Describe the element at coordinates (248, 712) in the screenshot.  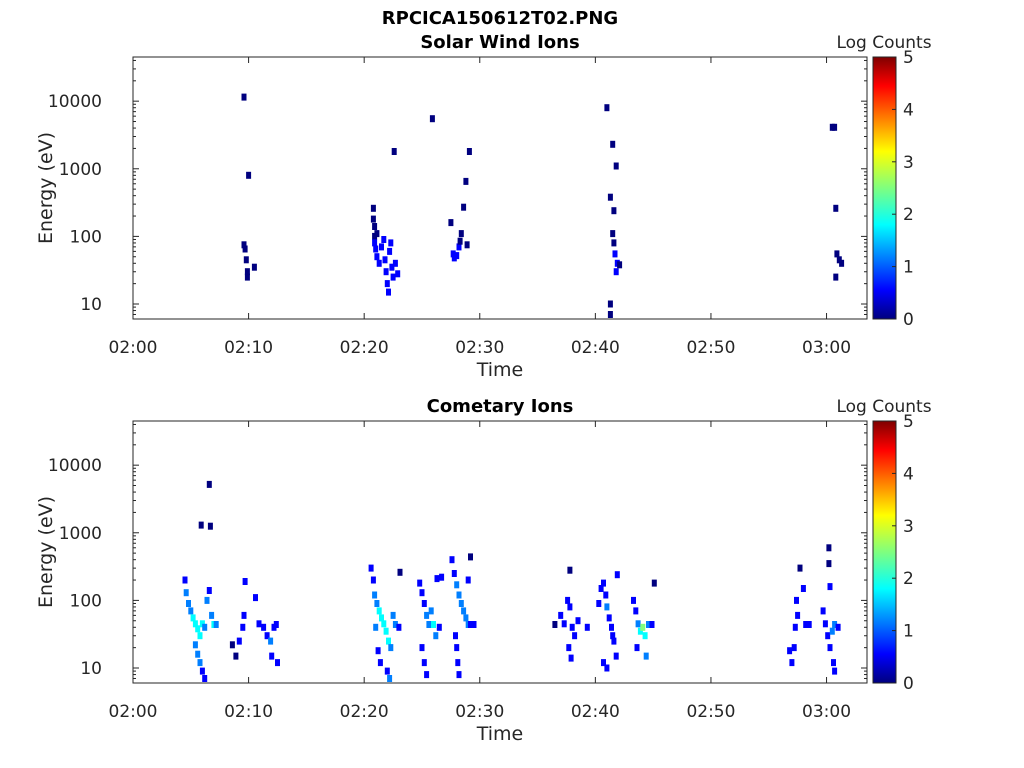
I see `x-tick-label: 02:10` at that location.